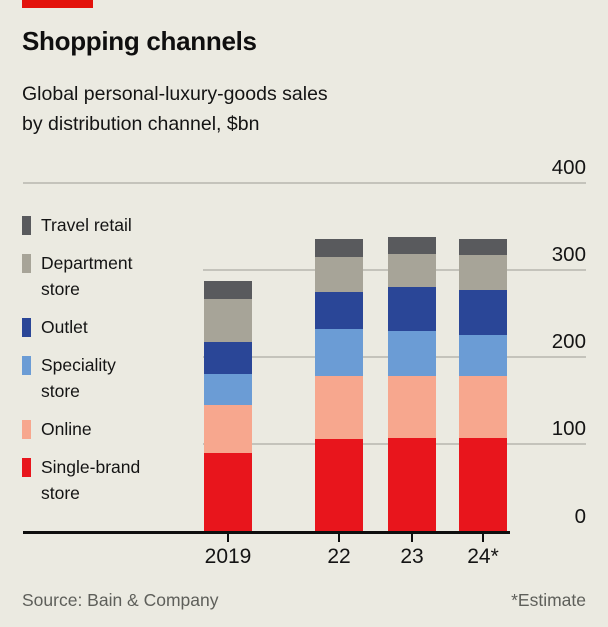  I want to click on bar-segment-22-online, so click(339, 407).